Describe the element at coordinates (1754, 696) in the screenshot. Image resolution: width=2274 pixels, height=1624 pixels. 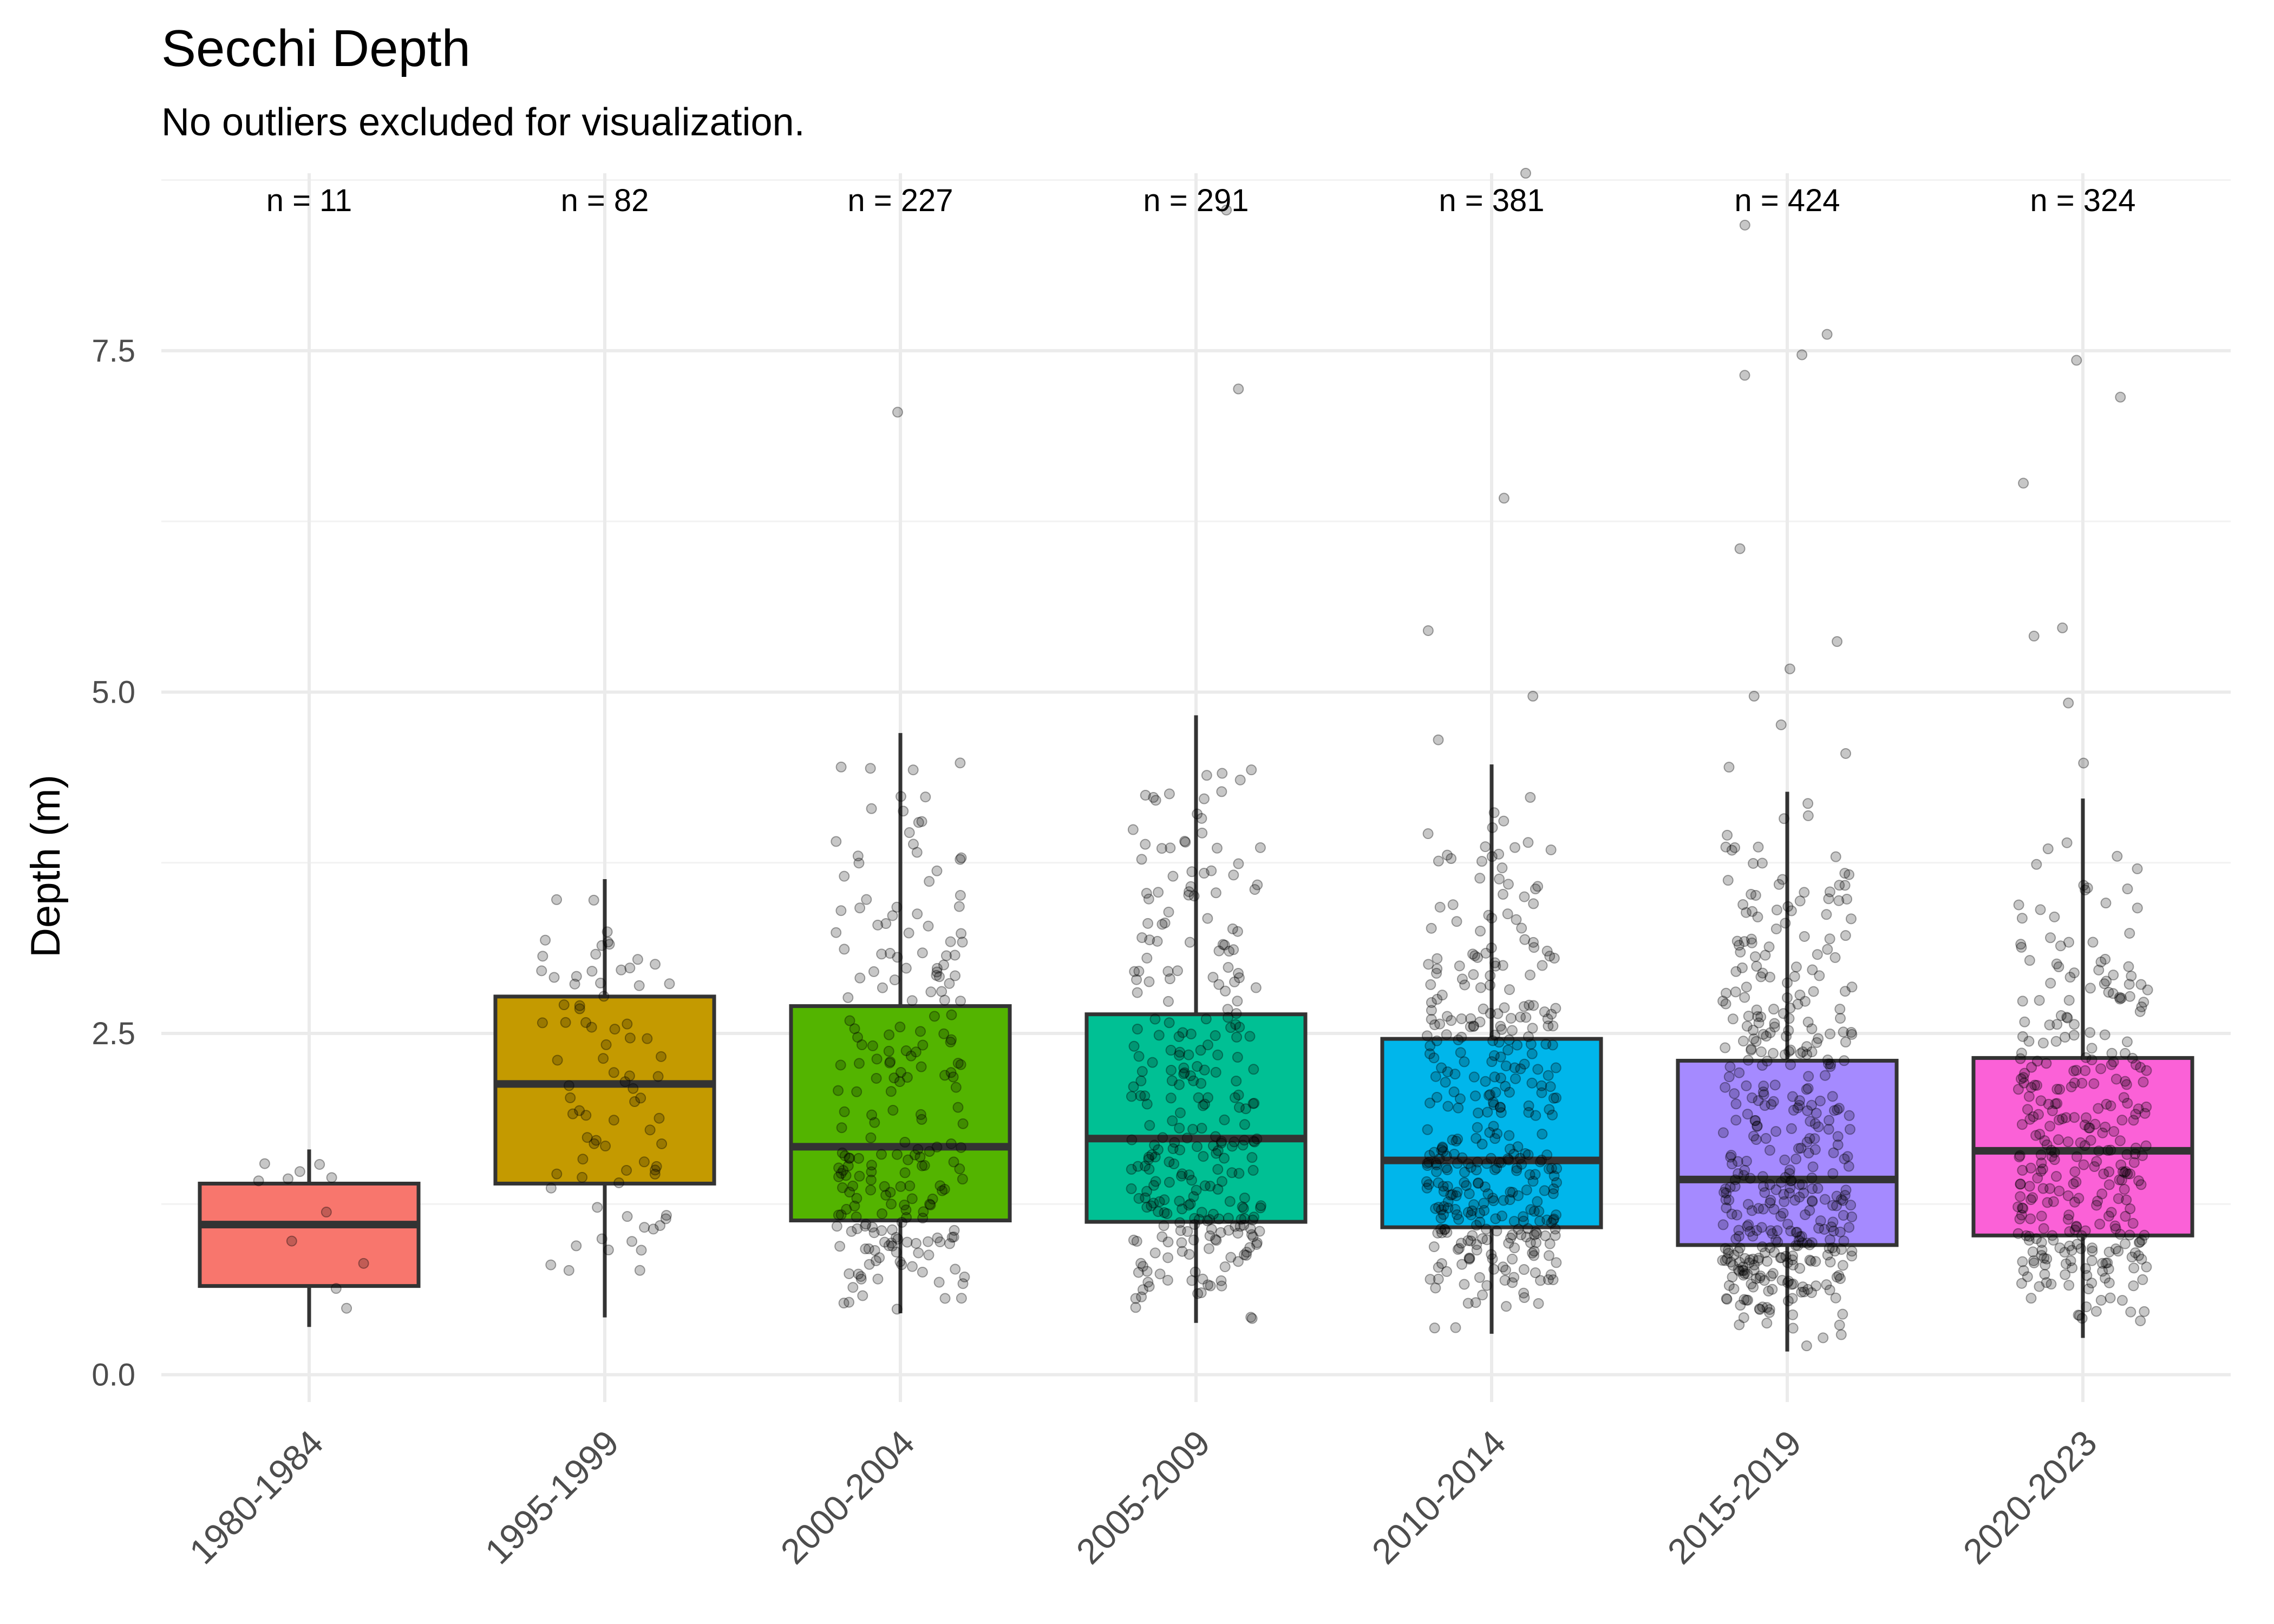
I see `outlier-point` at that location.